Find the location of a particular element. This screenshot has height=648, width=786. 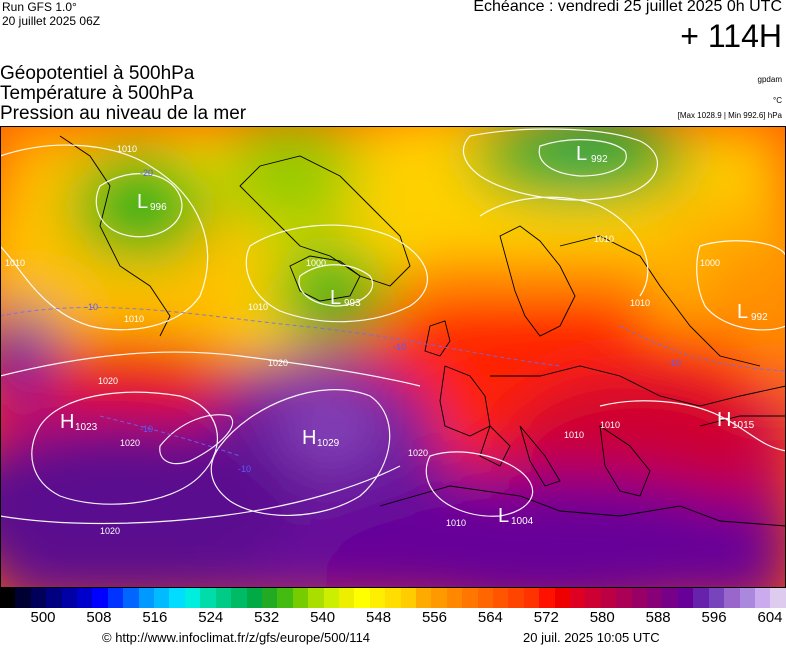

high-value-2: 1029 is located at coordinates (328, 443).